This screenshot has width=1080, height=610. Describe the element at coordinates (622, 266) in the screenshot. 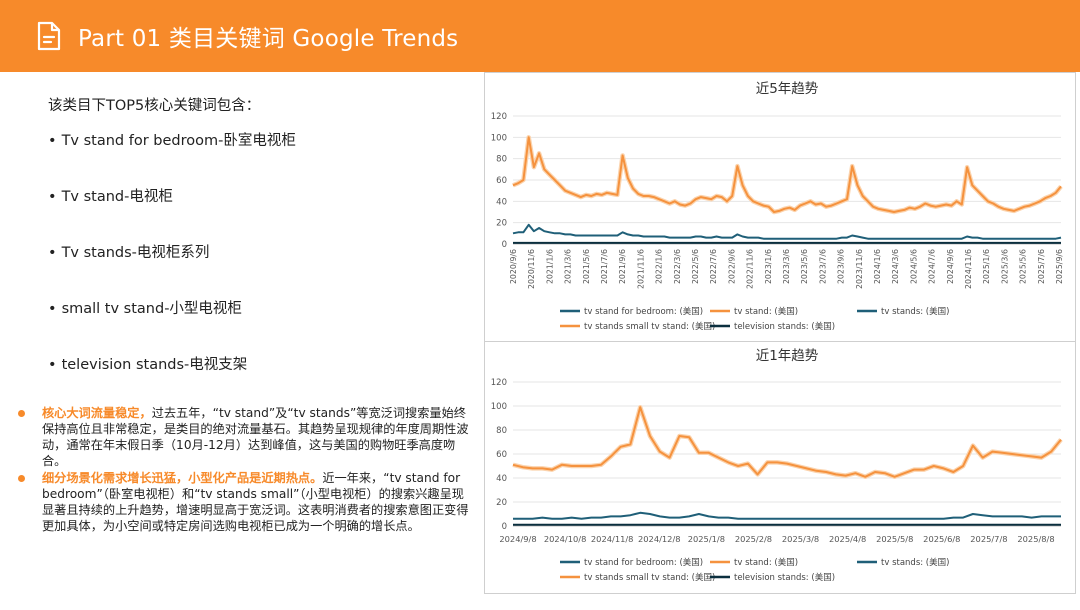

I see `x-tick-label: 2021/9/6` at that location.